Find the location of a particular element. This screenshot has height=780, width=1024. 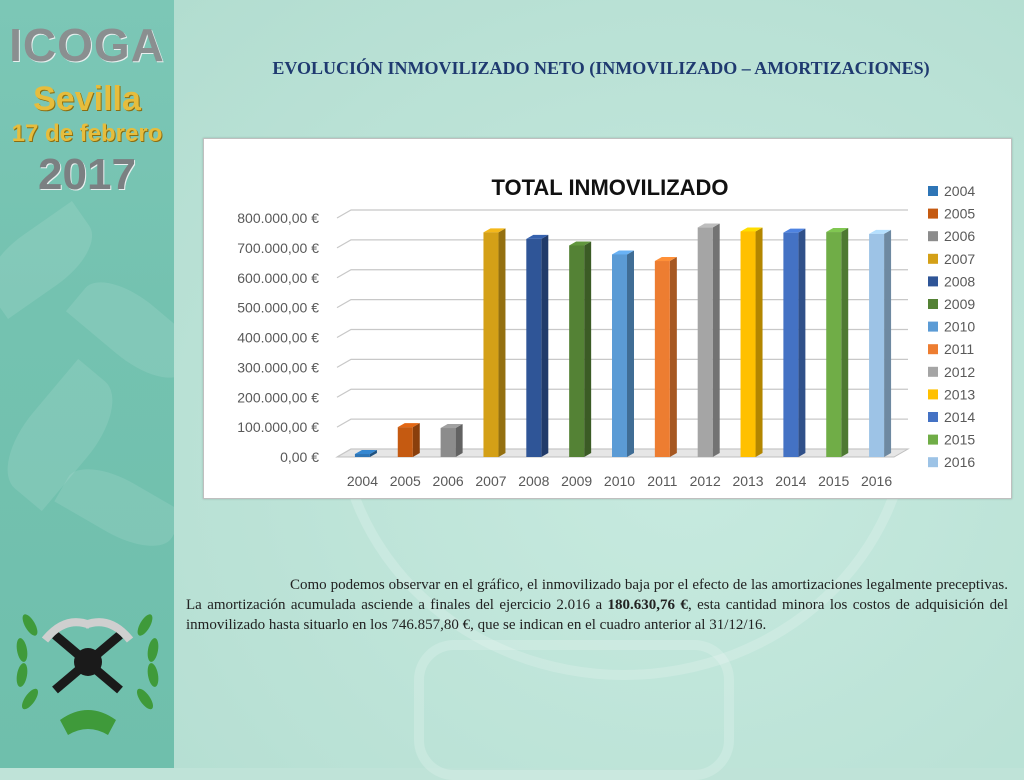

legend-label: 2011 is located at coordinates (959, 349).